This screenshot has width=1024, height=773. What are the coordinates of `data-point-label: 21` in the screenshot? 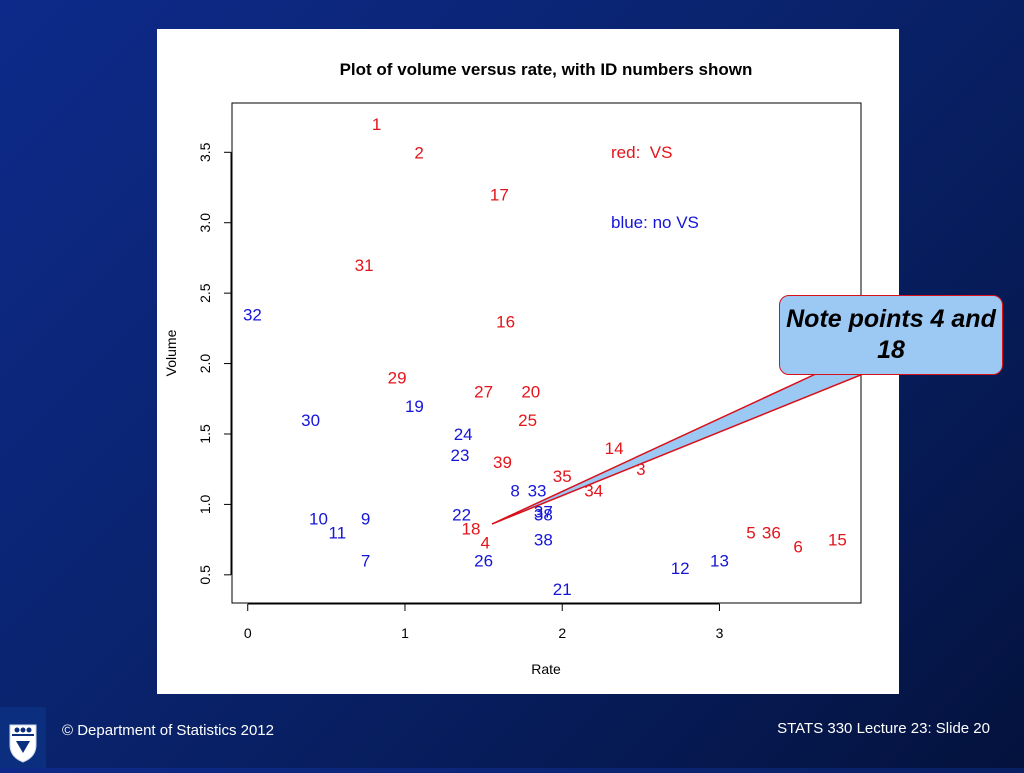 It's located at (562, 589).